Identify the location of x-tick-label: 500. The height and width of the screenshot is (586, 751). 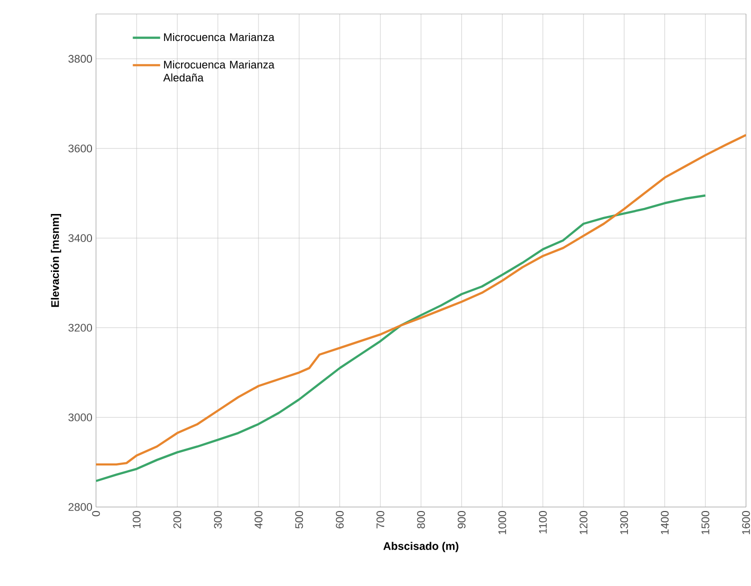
(299, 519).